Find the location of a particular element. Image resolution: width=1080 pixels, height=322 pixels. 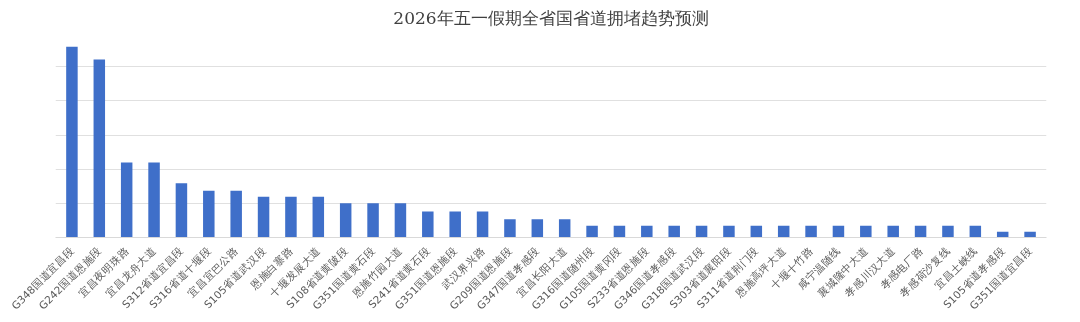

chart-title: 2026年五一假期全省国省道拥堵趋势预测 is located at coordinates (551, 17).